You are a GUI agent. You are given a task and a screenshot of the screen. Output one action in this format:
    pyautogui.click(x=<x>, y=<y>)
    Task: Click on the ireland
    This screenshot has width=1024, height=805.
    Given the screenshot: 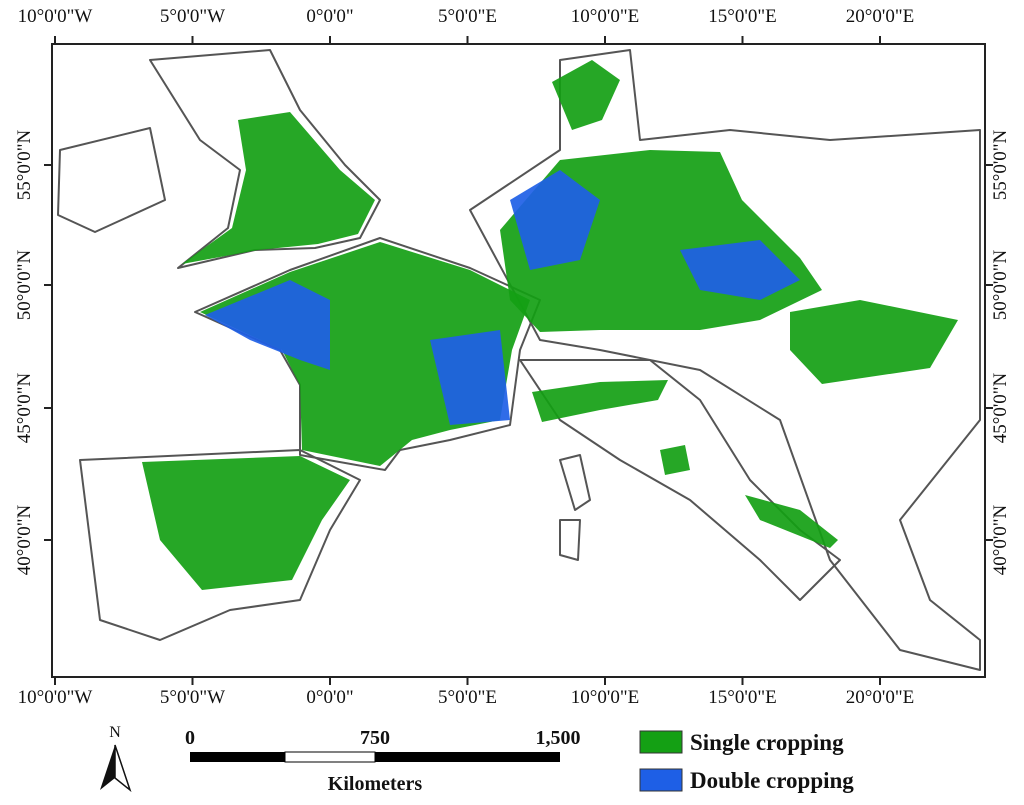 What is the action you would take?
    pyautogui.click(x=111, y=180)
    